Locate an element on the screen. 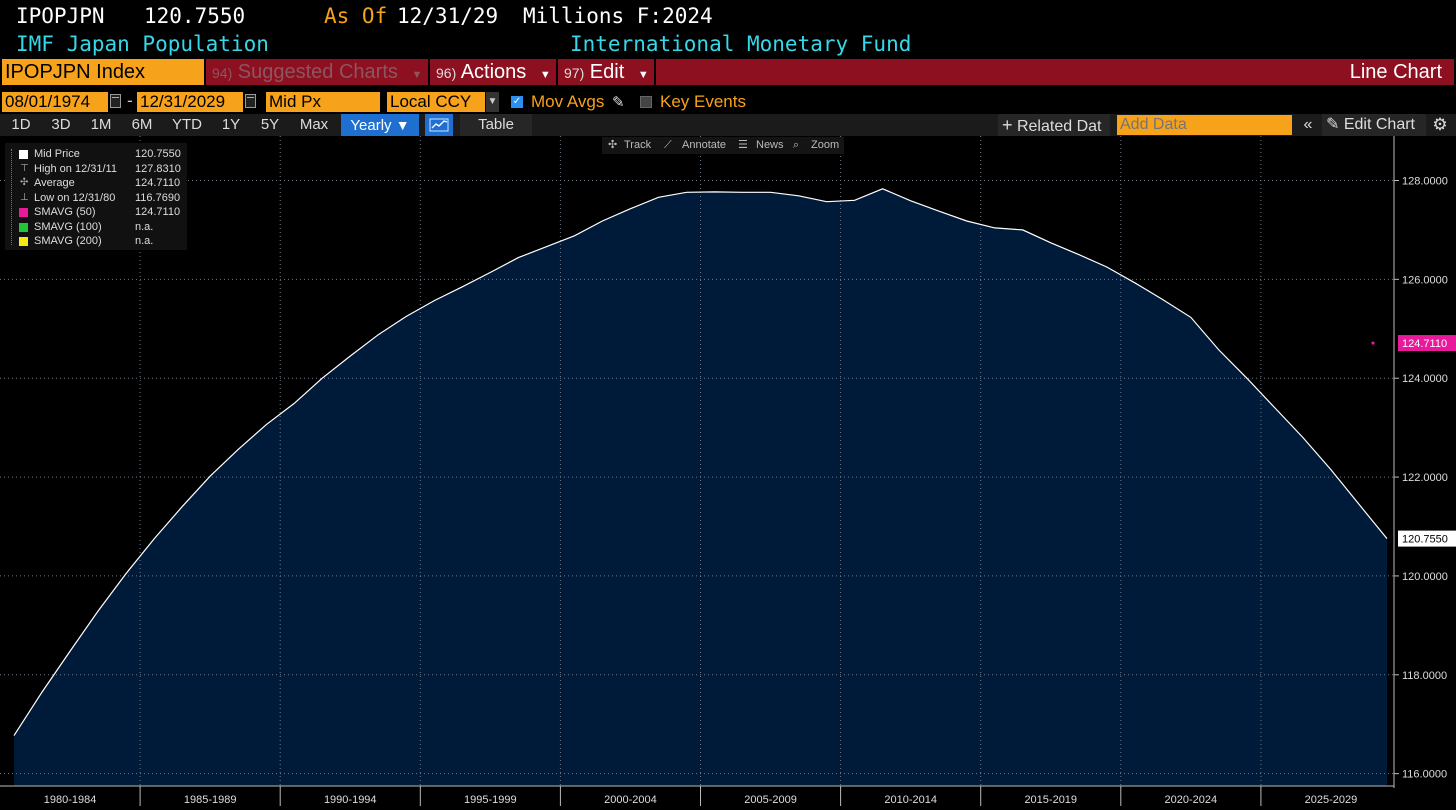 Image resolution: width=1456 pixels, height=810 pixels. frequency-select: Yearly ▼ is located at coordinates (380, 125).